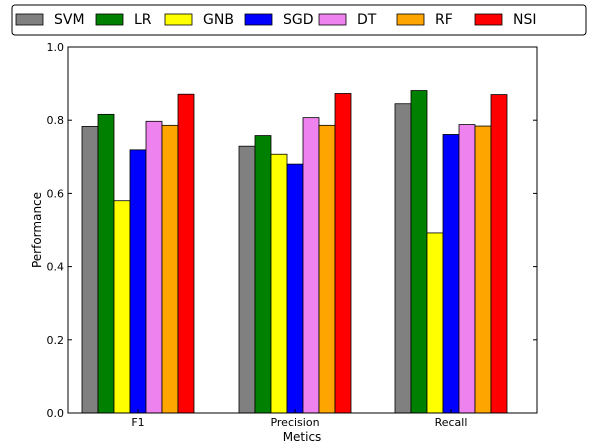  Describe the element at coordinates (327, 269) in the screenshot. I see `bar-rf-precision` at that location.